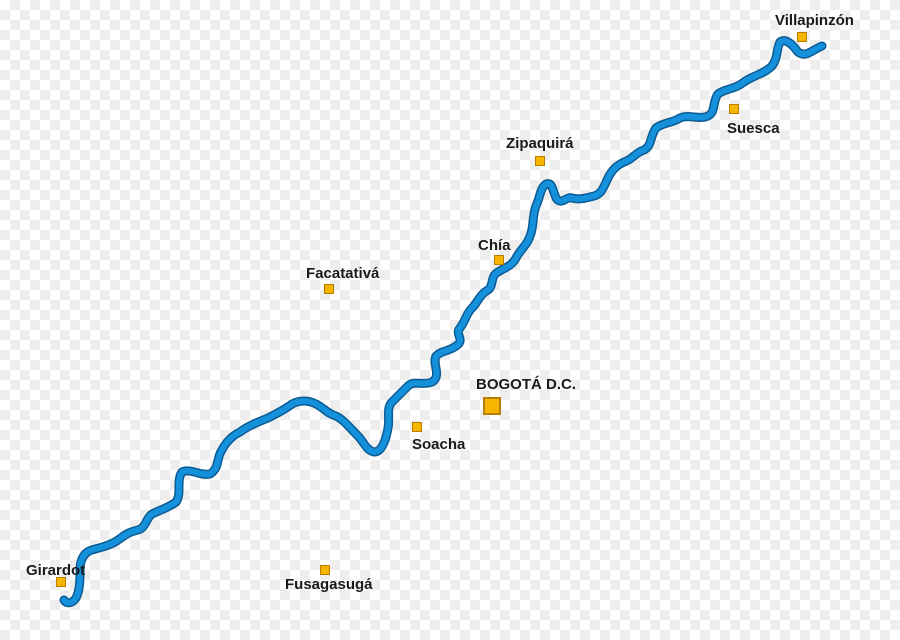 This screenshot has width=900, height=640. I want to click on facatativa-marker, so click(329, 289).